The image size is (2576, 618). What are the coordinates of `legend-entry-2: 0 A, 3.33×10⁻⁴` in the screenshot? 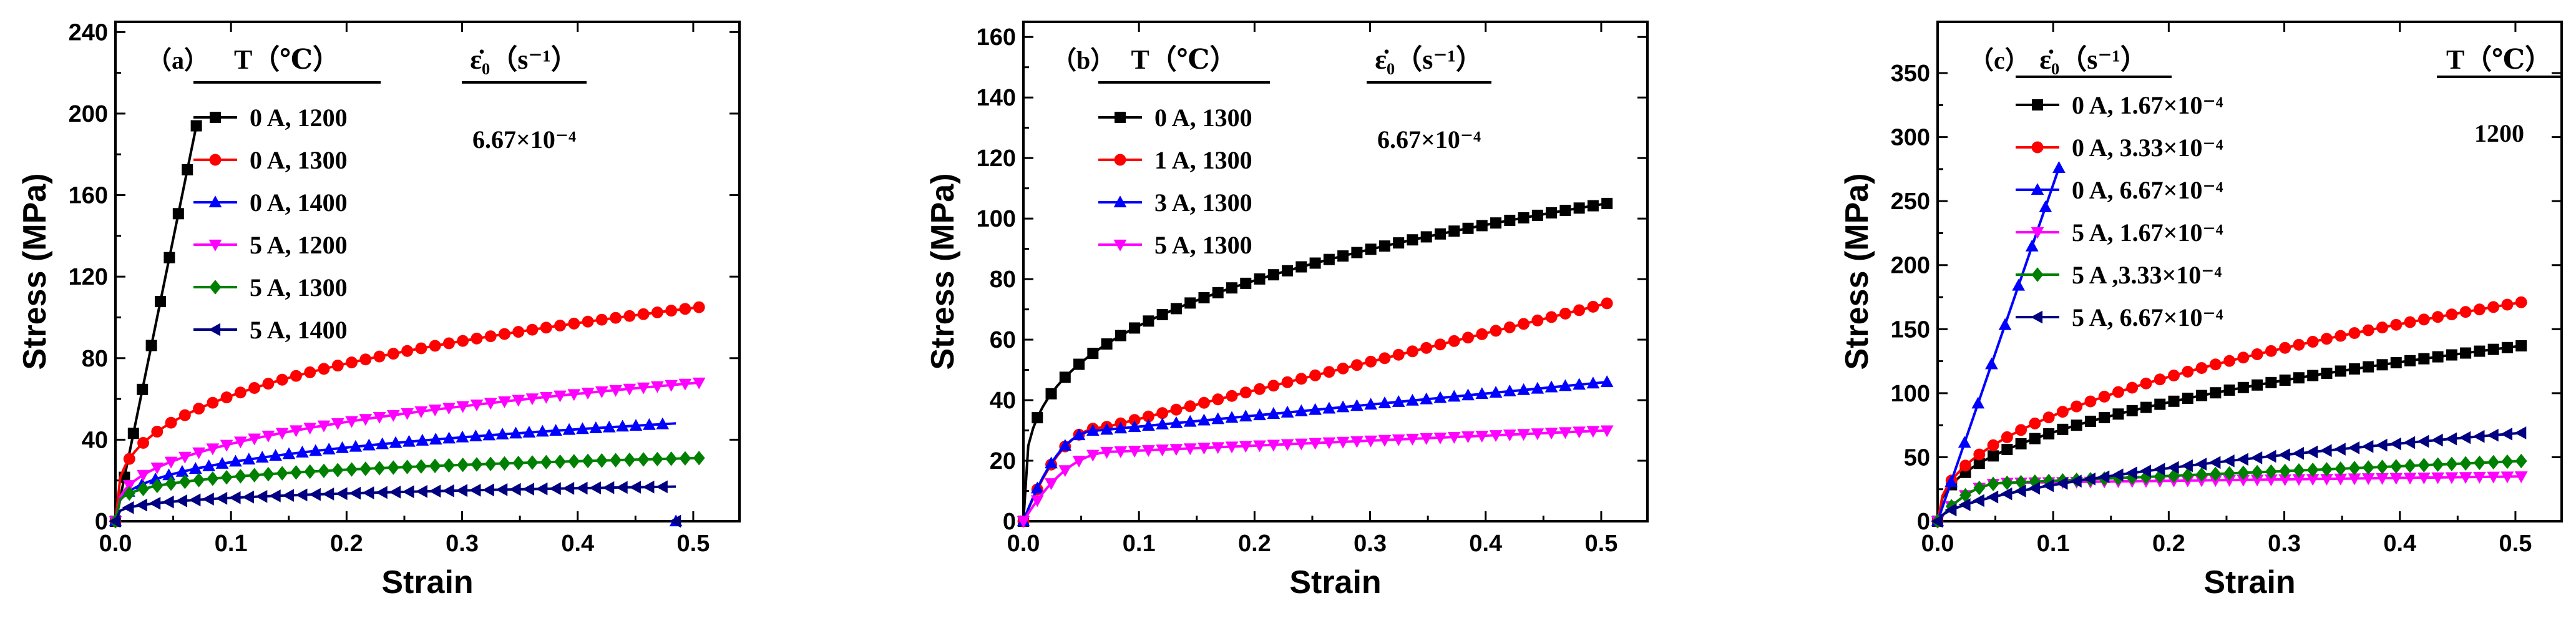 It's located at (2119, 148).